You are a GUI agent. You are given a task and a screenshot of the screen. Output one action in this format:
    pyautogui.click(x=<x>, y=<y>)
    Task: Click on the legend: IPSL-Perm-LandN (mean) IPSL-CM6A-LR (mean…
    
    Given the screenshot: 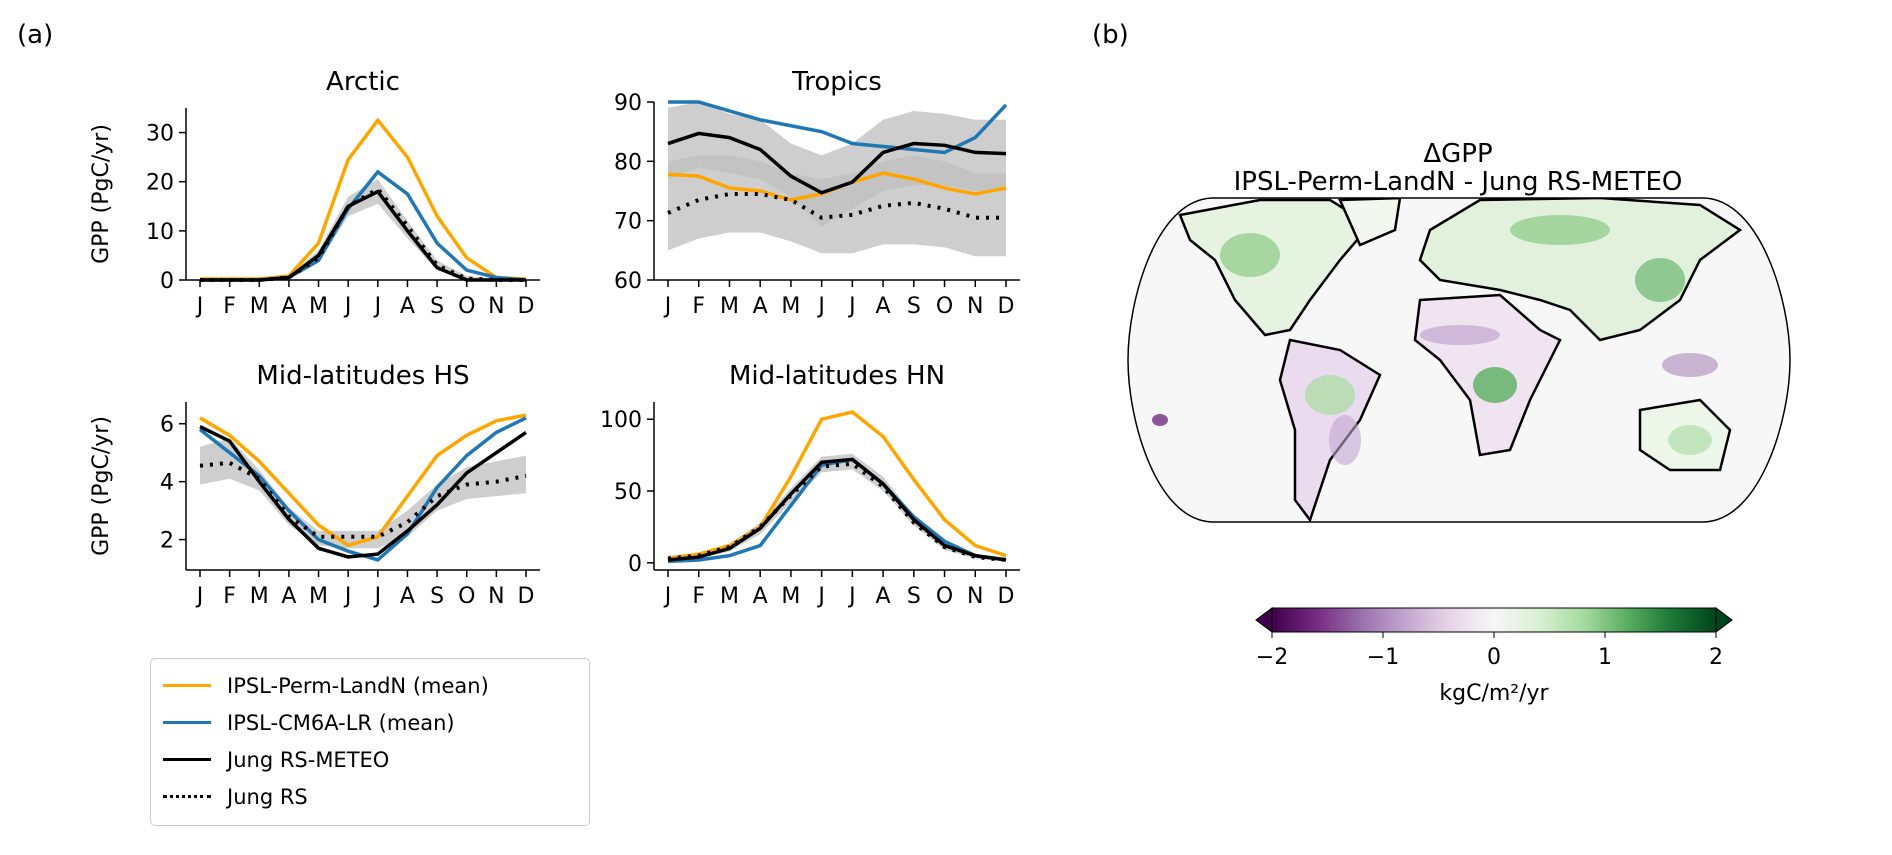 What is the action you would take?
    pyautogui.click(x=370, y=742)
    